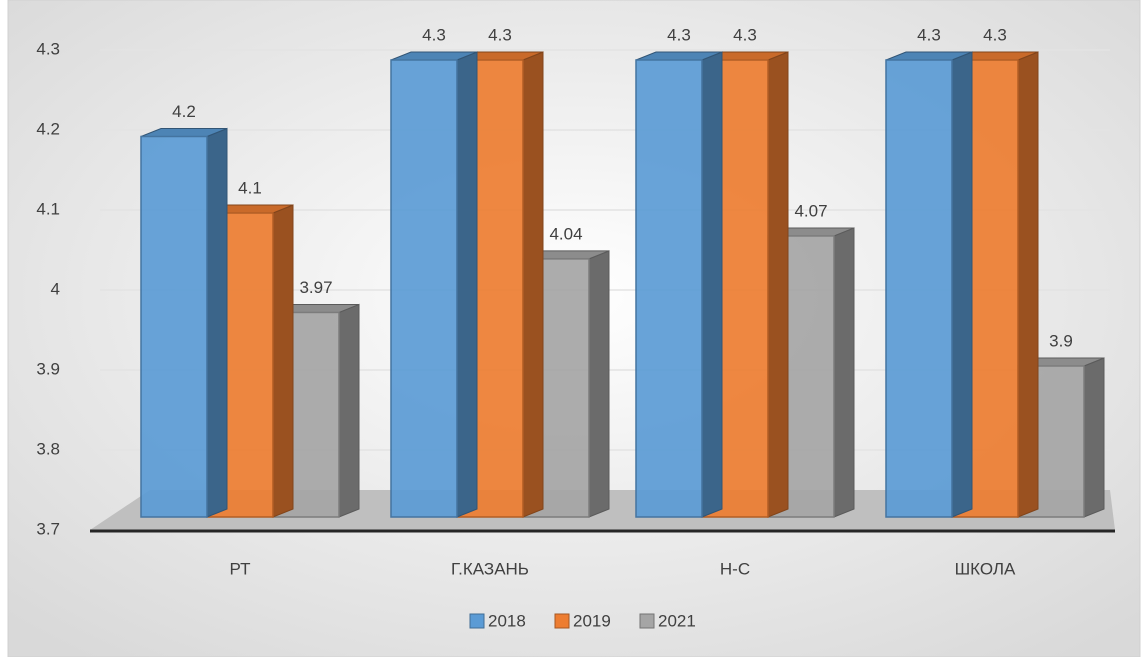 This screenshot has width=1148, height=662. I want to click on y-tick-label: 3.8, so click(48, 448).